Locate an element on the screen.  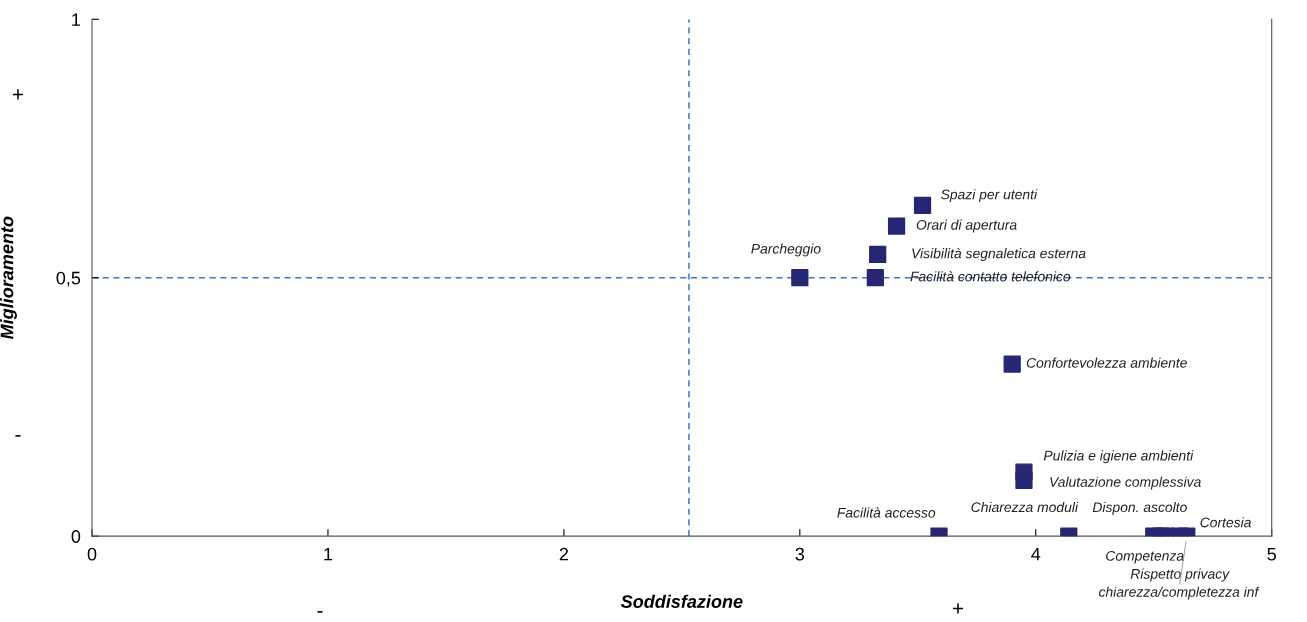
x-tick-label: 3 is located at coordinates (800, 554).